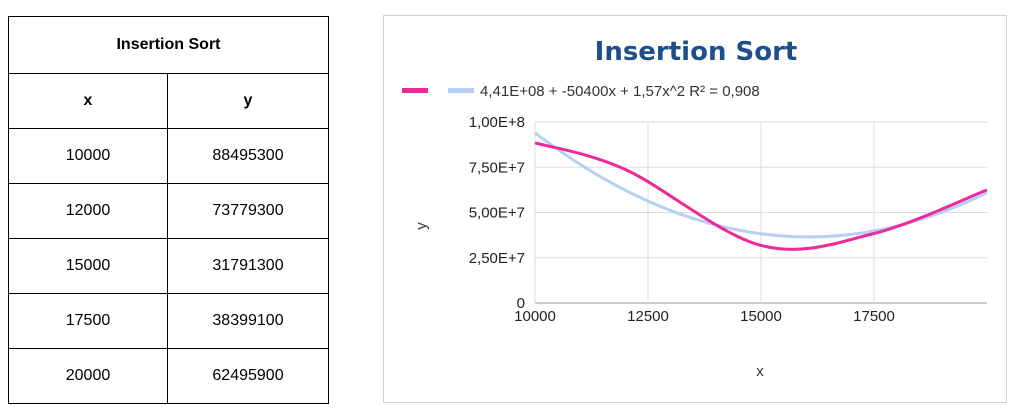 This screenshot has width=1013, height=415. I want to click on legend-series-swatch, so click(415, 90).